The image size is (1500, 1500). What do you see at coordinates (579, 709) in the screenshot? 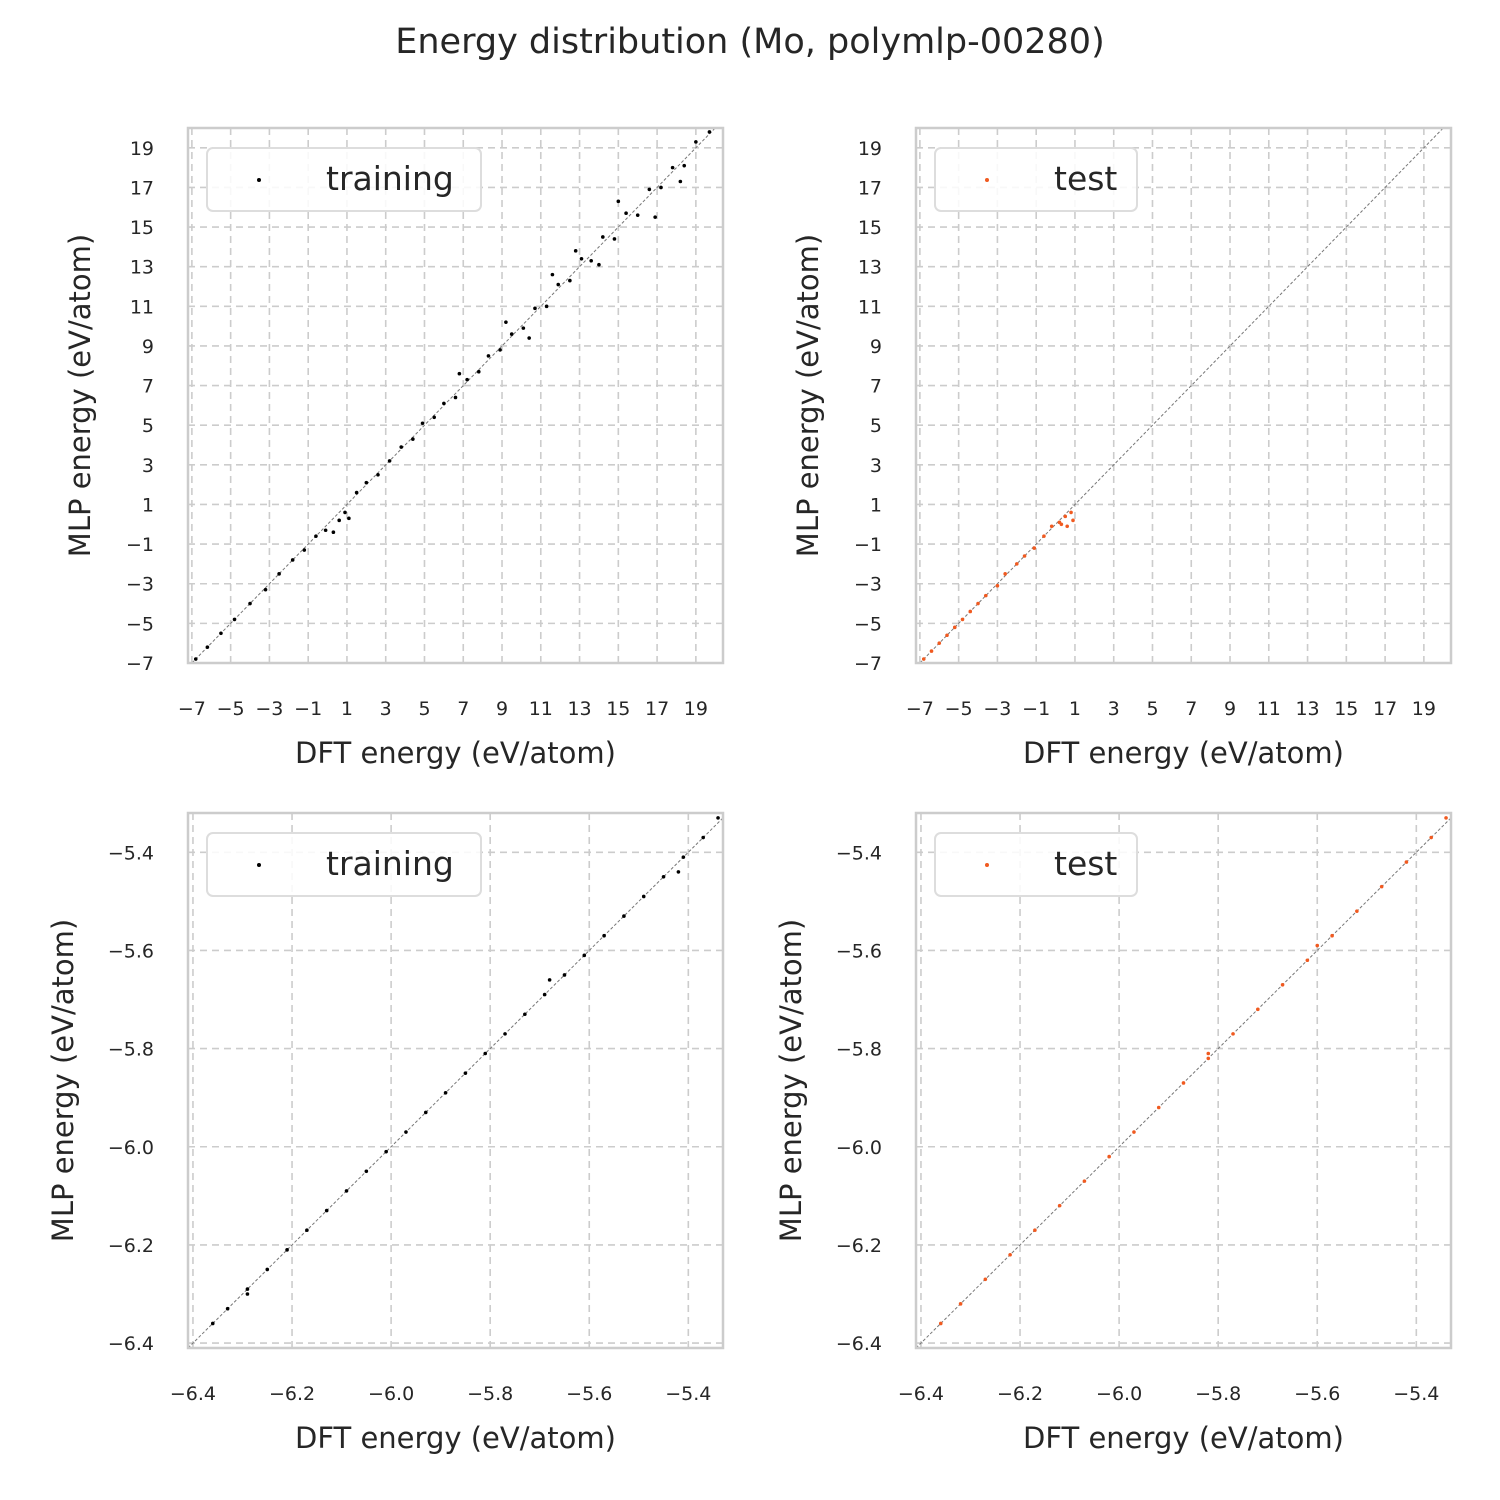
I see `x-tick-label: 13` at bounding box center [579, 709].